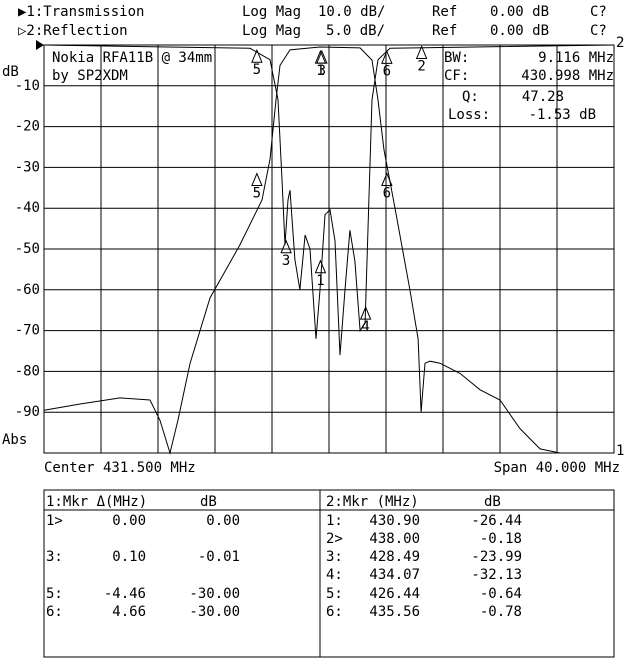 The image size is (640, 659). Describe the element at coordinates (27, 86) in the screenshot. I see `y-tick-label: -10` at that location.